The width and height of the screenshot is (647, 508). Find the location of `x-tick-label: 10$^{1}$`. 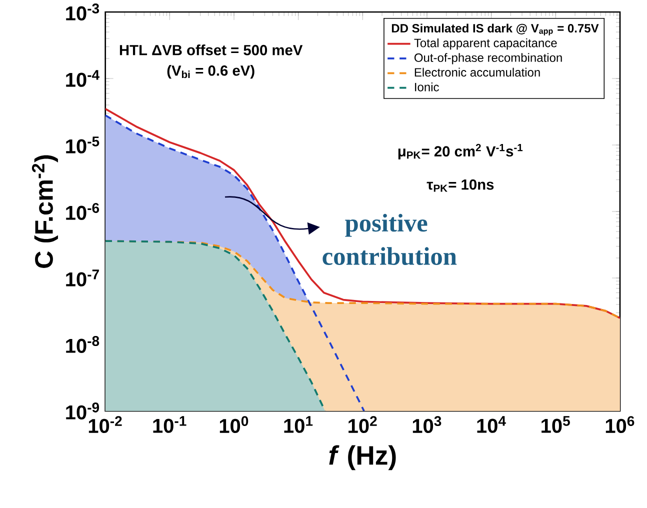

x-tick-label: 10$^{1}$ is located at coordinates (298, 424).